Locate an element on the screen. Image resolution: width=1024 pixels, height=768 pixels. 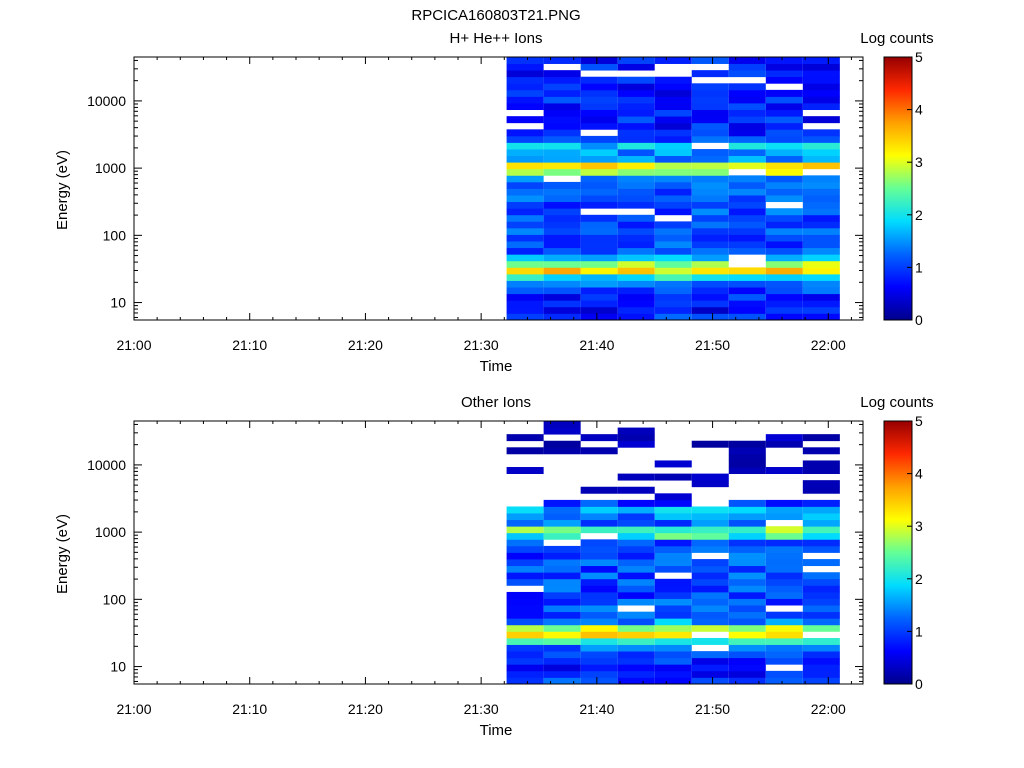
y-tick-label: 1000 is located at coordinates (110, 532).